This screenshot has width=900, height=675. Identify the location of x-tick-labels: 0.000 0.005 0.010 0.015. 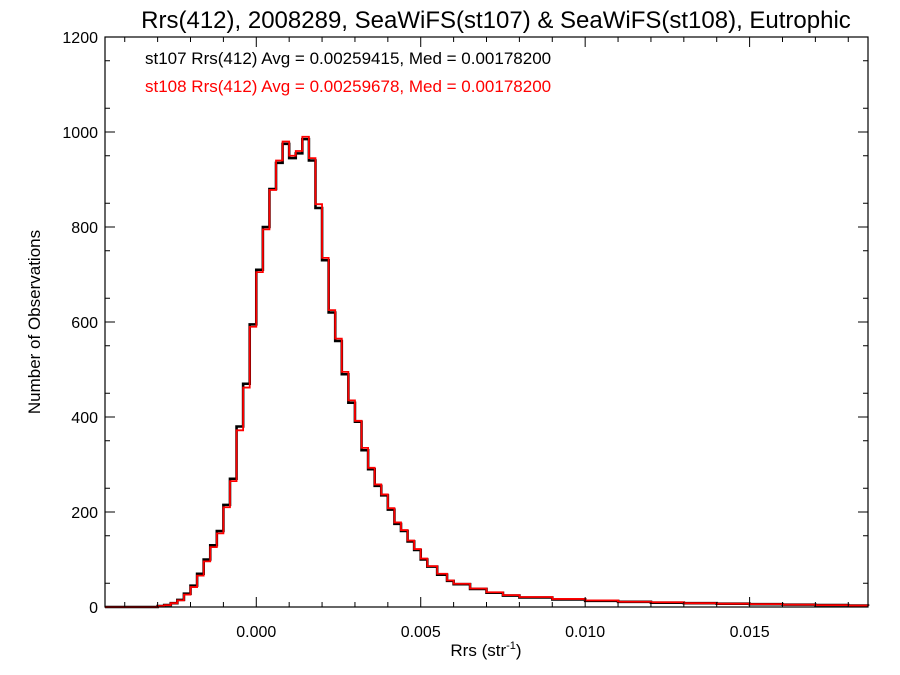
(502, 632).